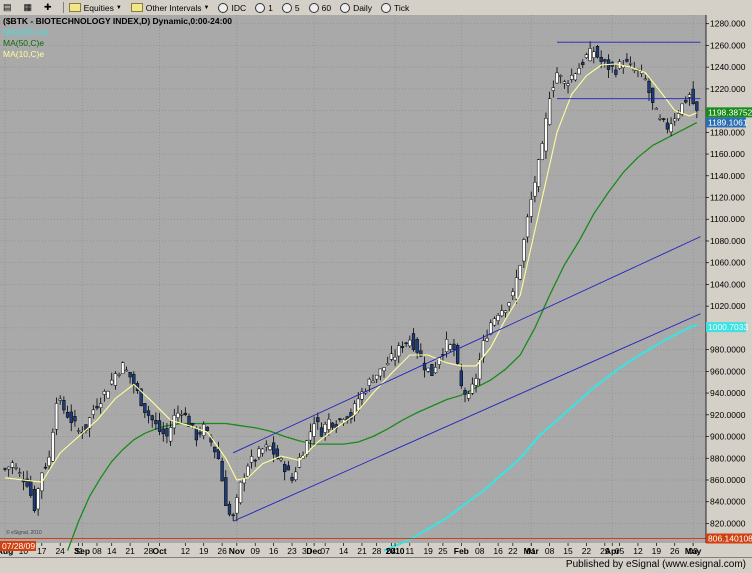 The width and height of the screenshot is (752, 573). What do you see at coordinates (728, 67) in the screenshot?
I see `y-tick-label: 1240.000` at bounding box center [728, 67].